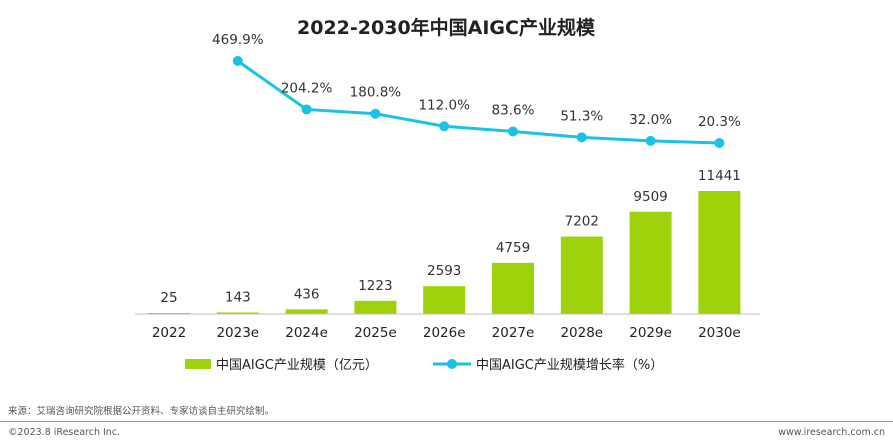 This screenshot has width=893, height=445. What do you see at coordinates (831, 432) in the screenshot?
I see `website-link: www.iresearch.com.cn` at bounding box center [831, 432].